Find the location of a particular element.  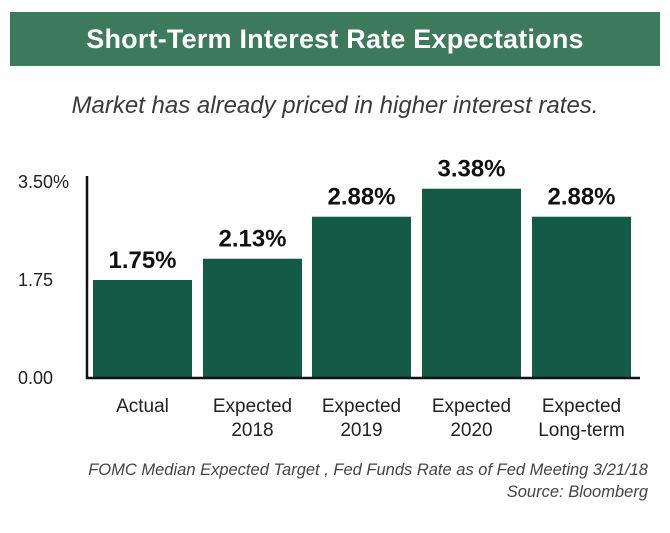

x-tick-label-3-0: Expected is located at coordinates (471, 406).